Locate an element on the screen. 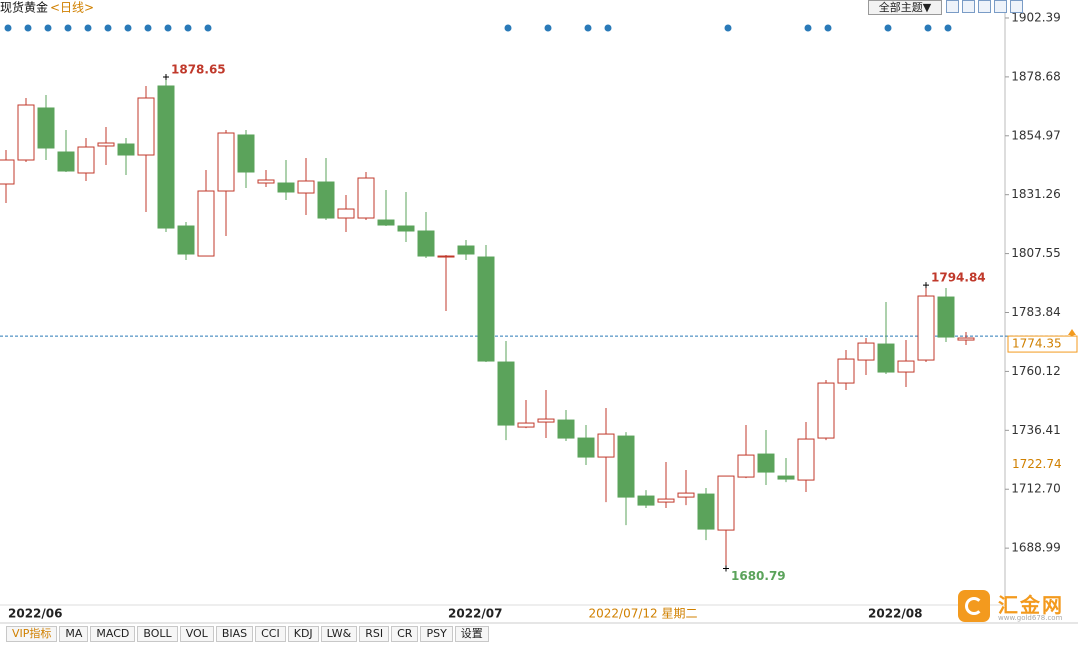 The image size is (1078, 645). logo-icon is located at coordinates (974, 606).